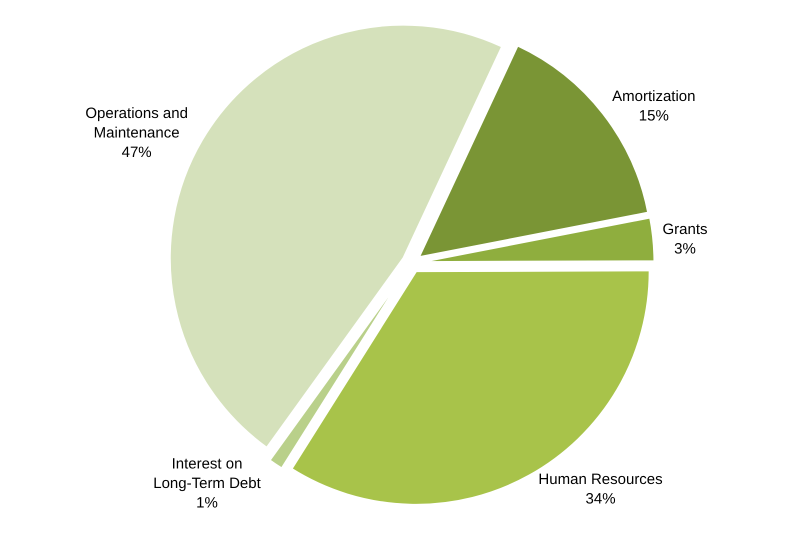 The width and height of the screenshot is (793, 535). I want to click on data-label: 15%, so click(653, 116).